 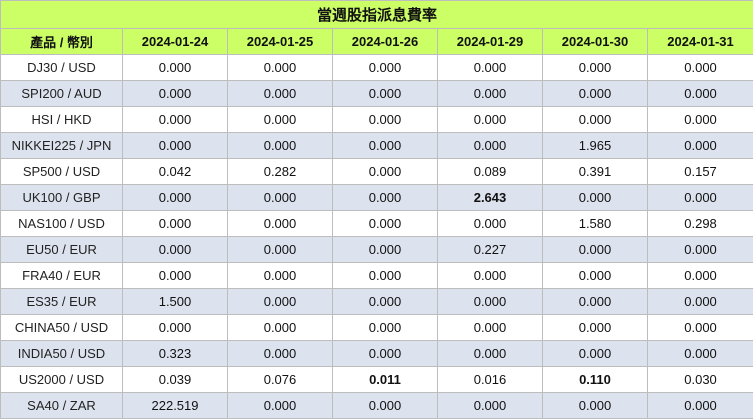 I want to click on column-header-date: 2024-01-26, so click(x=385, y=42).